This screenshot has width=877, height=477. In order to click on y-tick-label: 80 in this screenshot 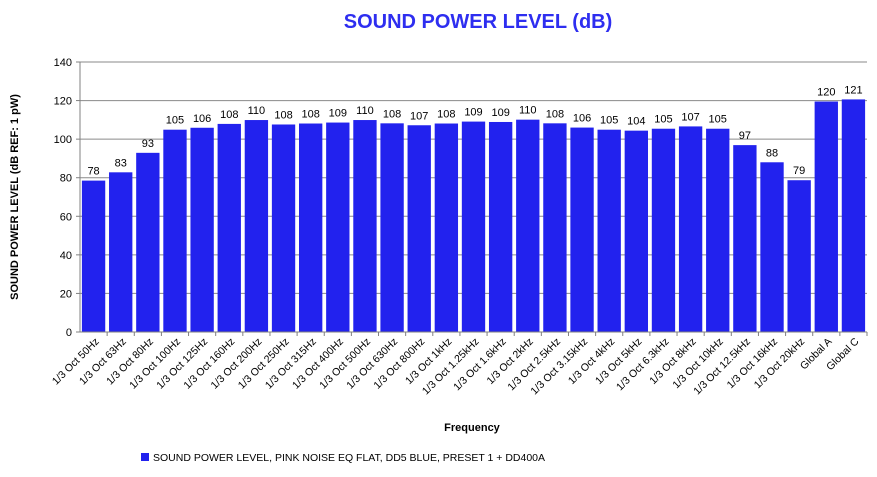, I will do `click(66, 179)`.